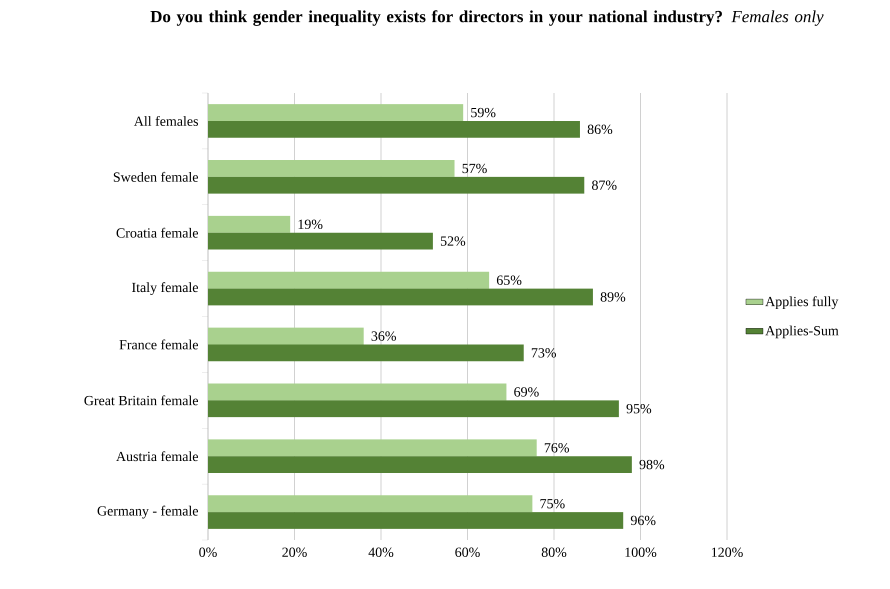  Describe the element at coordinates (166, 121) in the screenshot. I see `y-tick-label: All females` at that location.